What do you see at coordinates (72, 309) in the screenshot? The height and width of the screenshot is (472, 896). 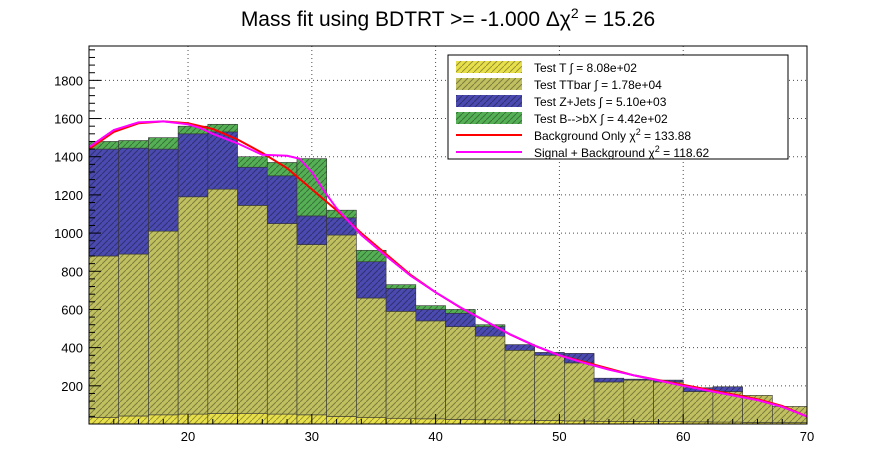 I see `y-tick-label: 600` at bounding box center [72, 309].